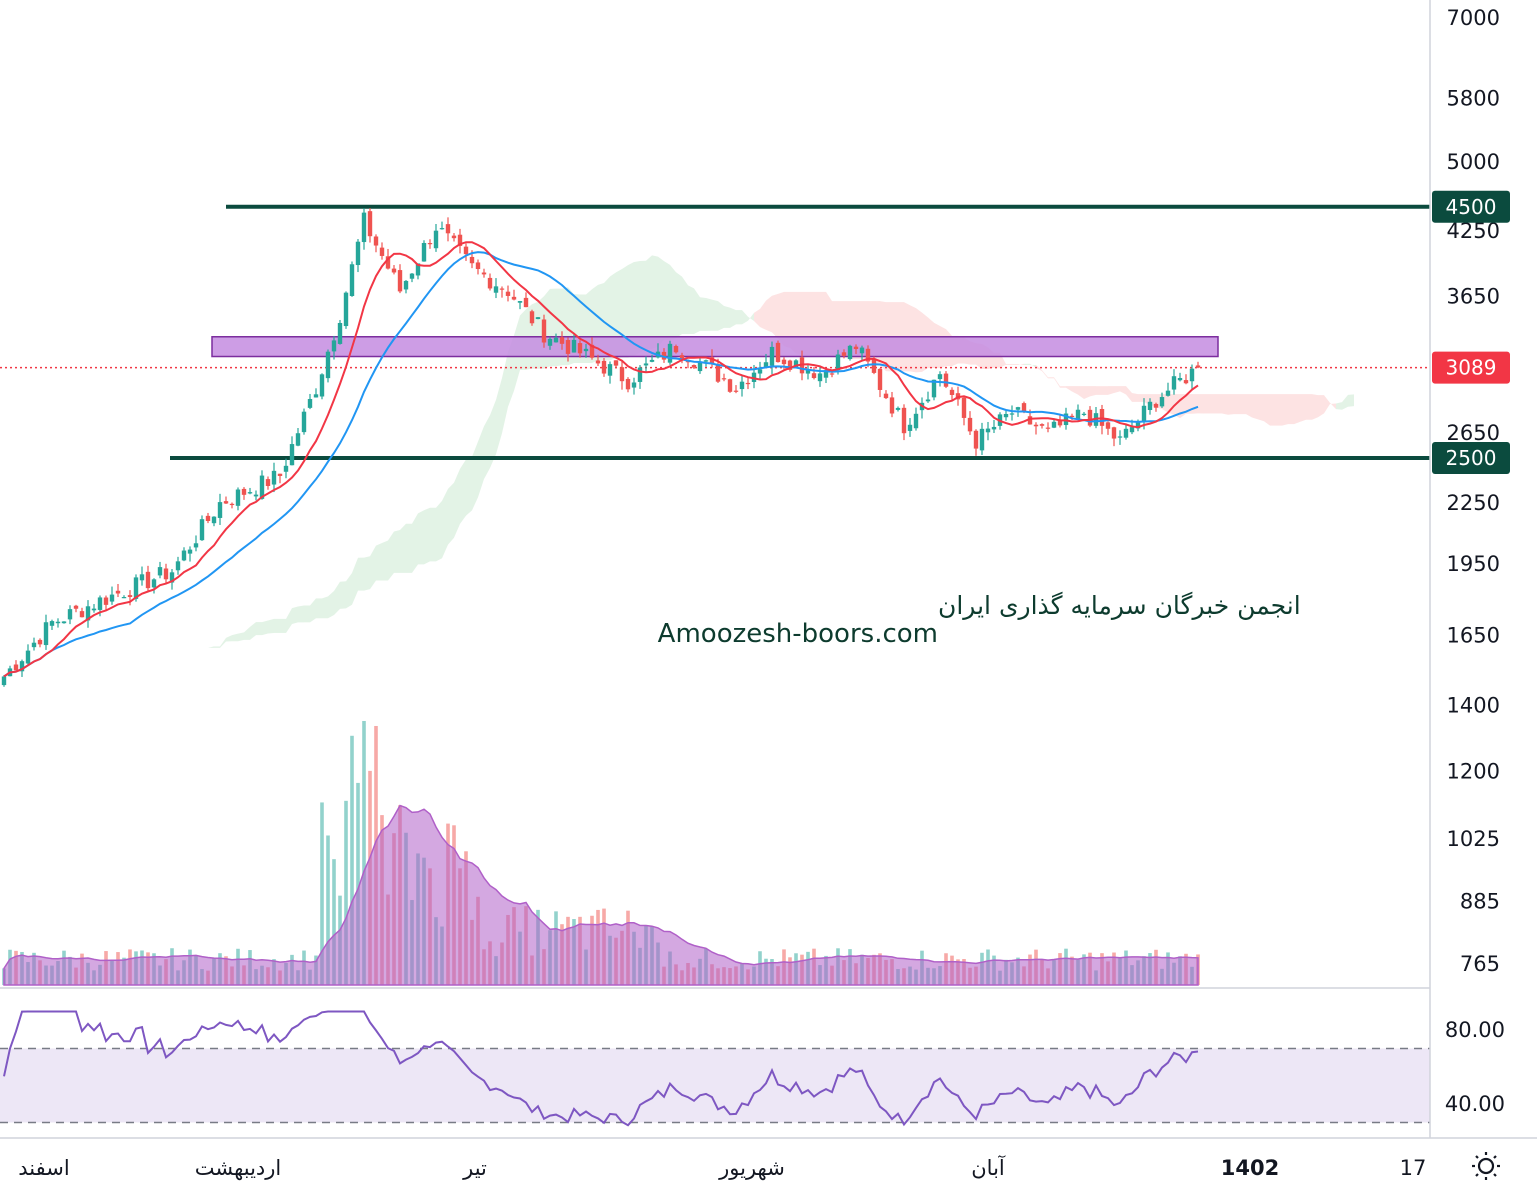 The image size is (1537, 1192). I want to click on price-tick-label: 2250, so click(1473, 503).